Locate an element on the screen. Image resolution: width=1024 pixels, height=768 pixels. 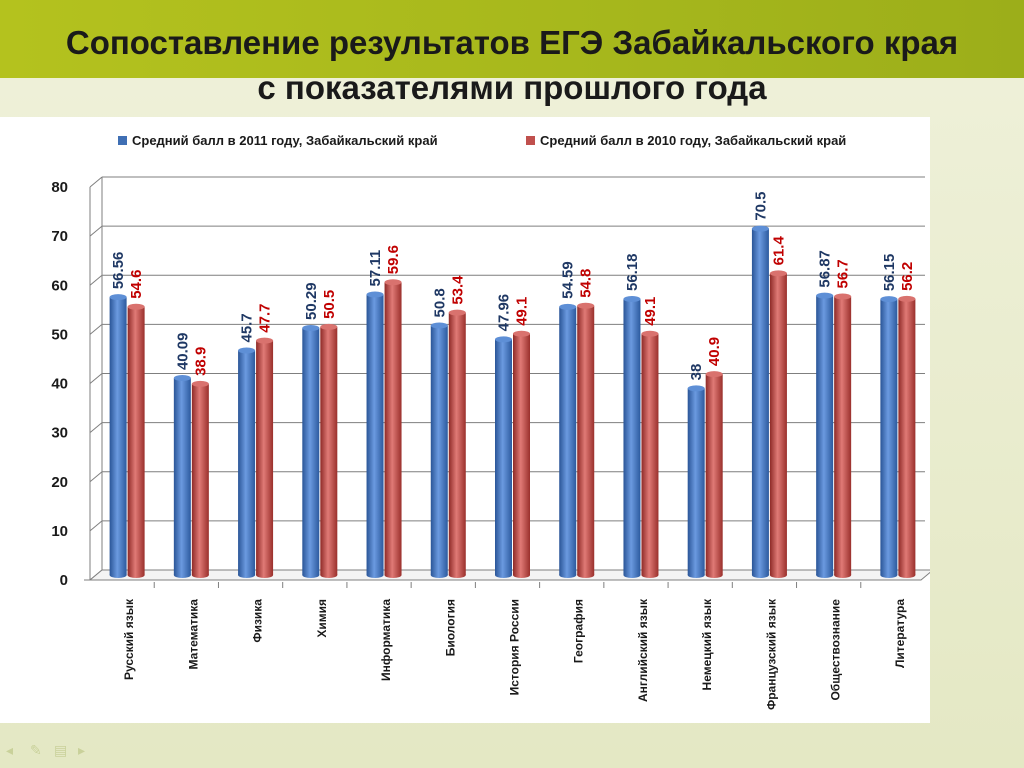
x-tick-label: Немецкий язык is located at coordinates (707, 644).